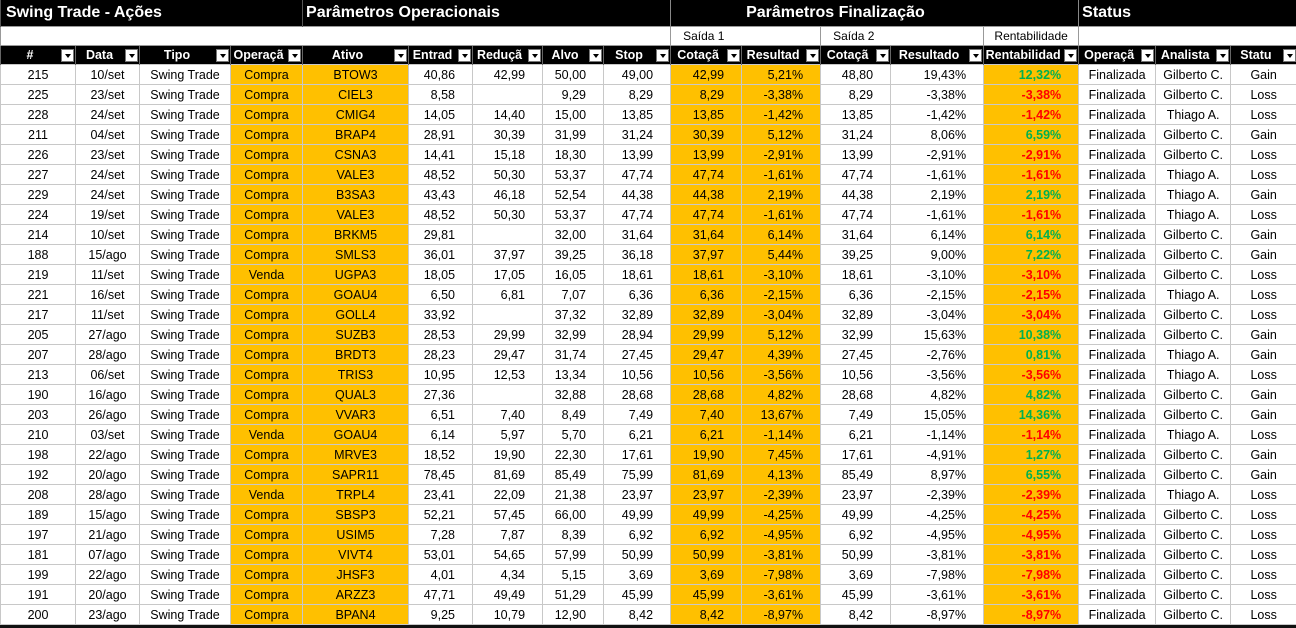  Describe the element at coordinates (441, 274) in the screenshot. I see `table-cell: 18,05` at that location.